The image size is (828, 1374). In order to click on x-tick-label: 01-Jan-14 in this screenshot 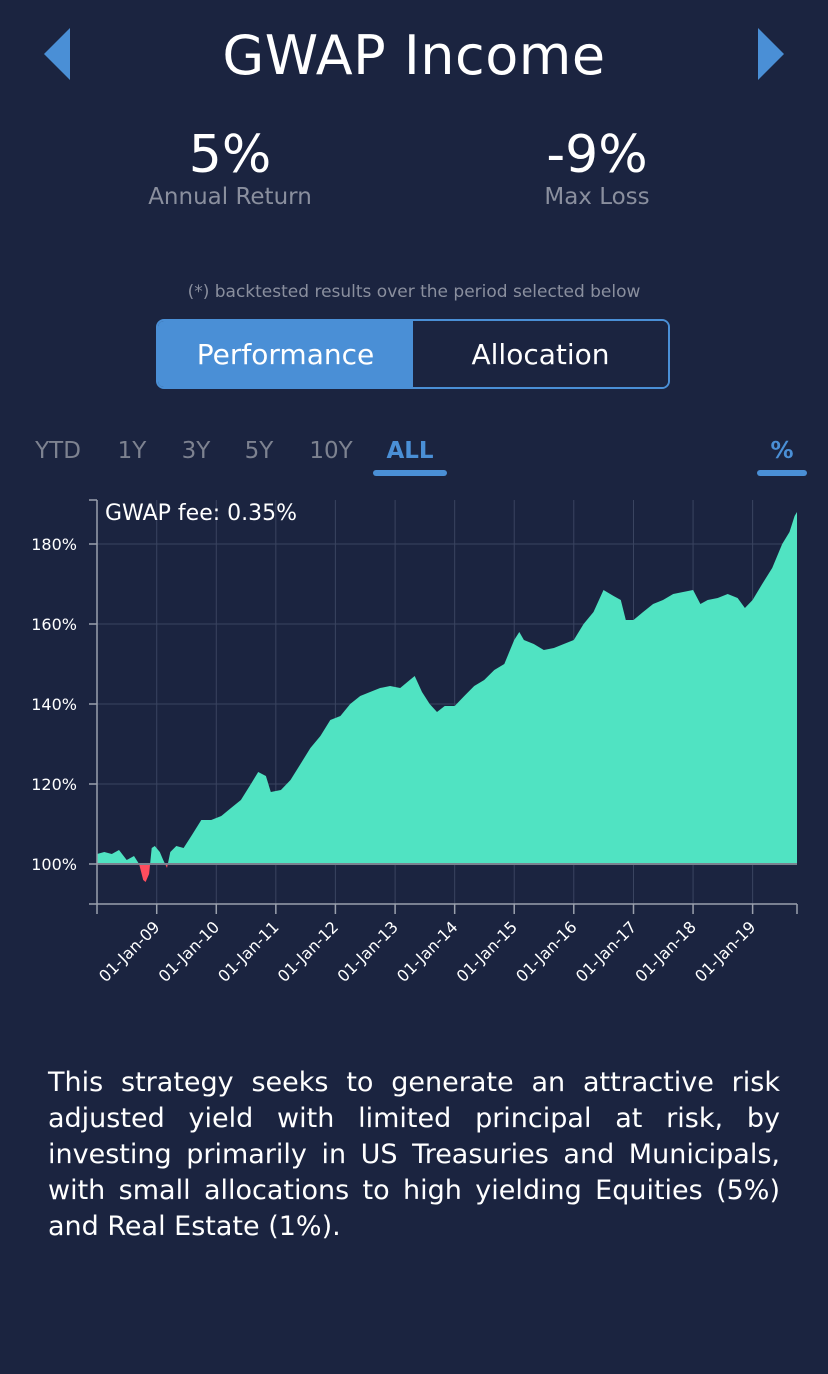, I will do `click(427, 951)`.